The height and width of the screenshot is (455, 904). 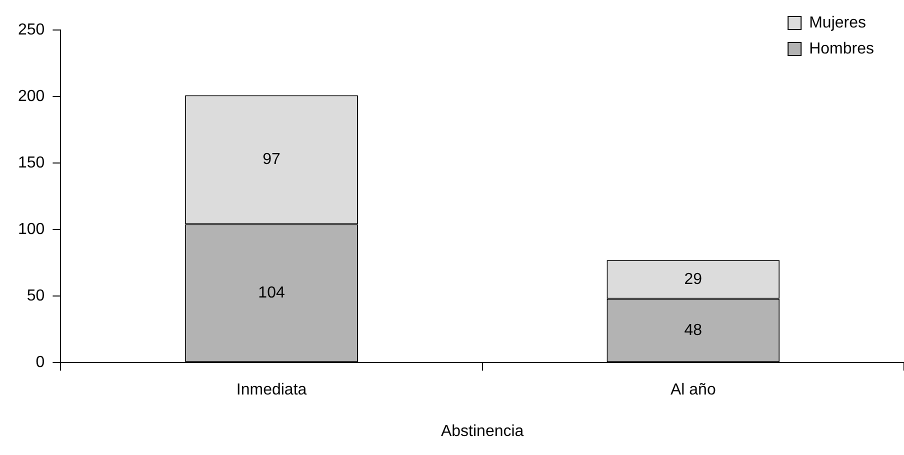 I want to click on y-tick-label: 100, so click(x=31, y=229).